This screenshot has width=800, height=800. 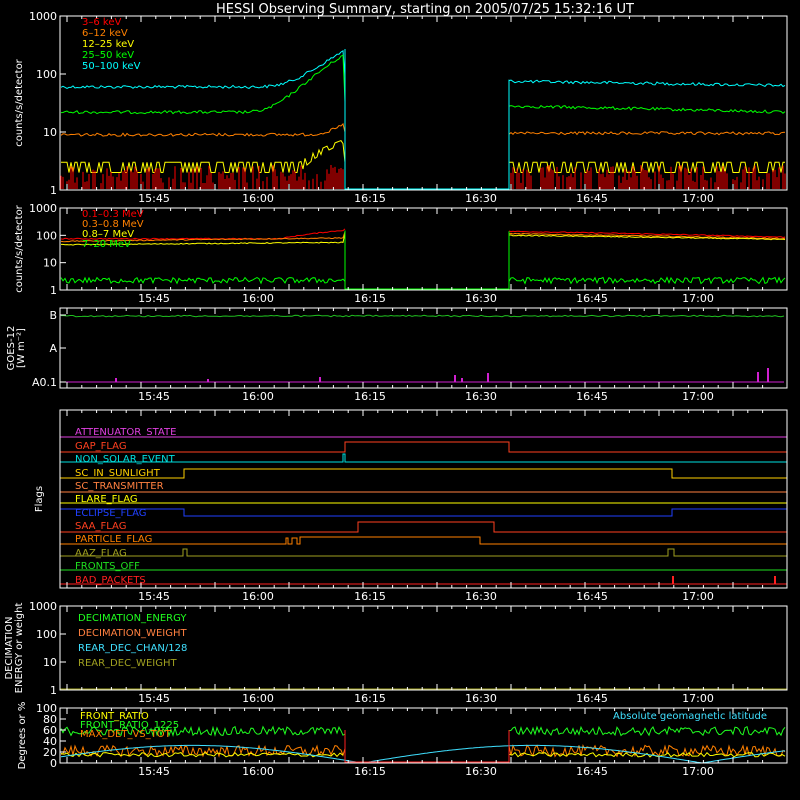 I want to click on y-axis-label: DECIMATION, so click(x=9, y=647).